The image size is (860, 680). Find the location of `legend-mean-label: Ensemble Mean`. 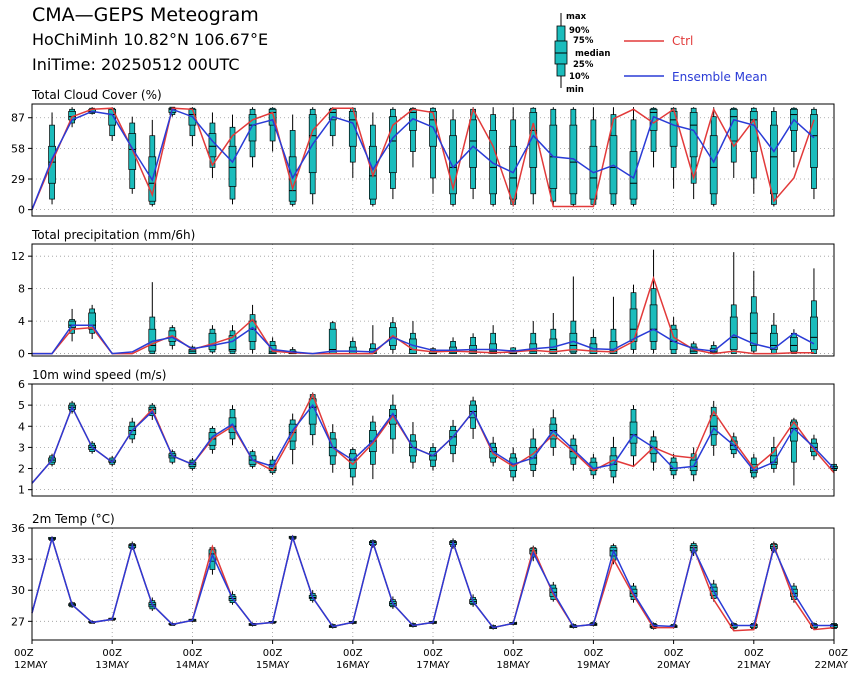

legend-mean-label: Ensemble Mean is located at coordinates (719, 77).